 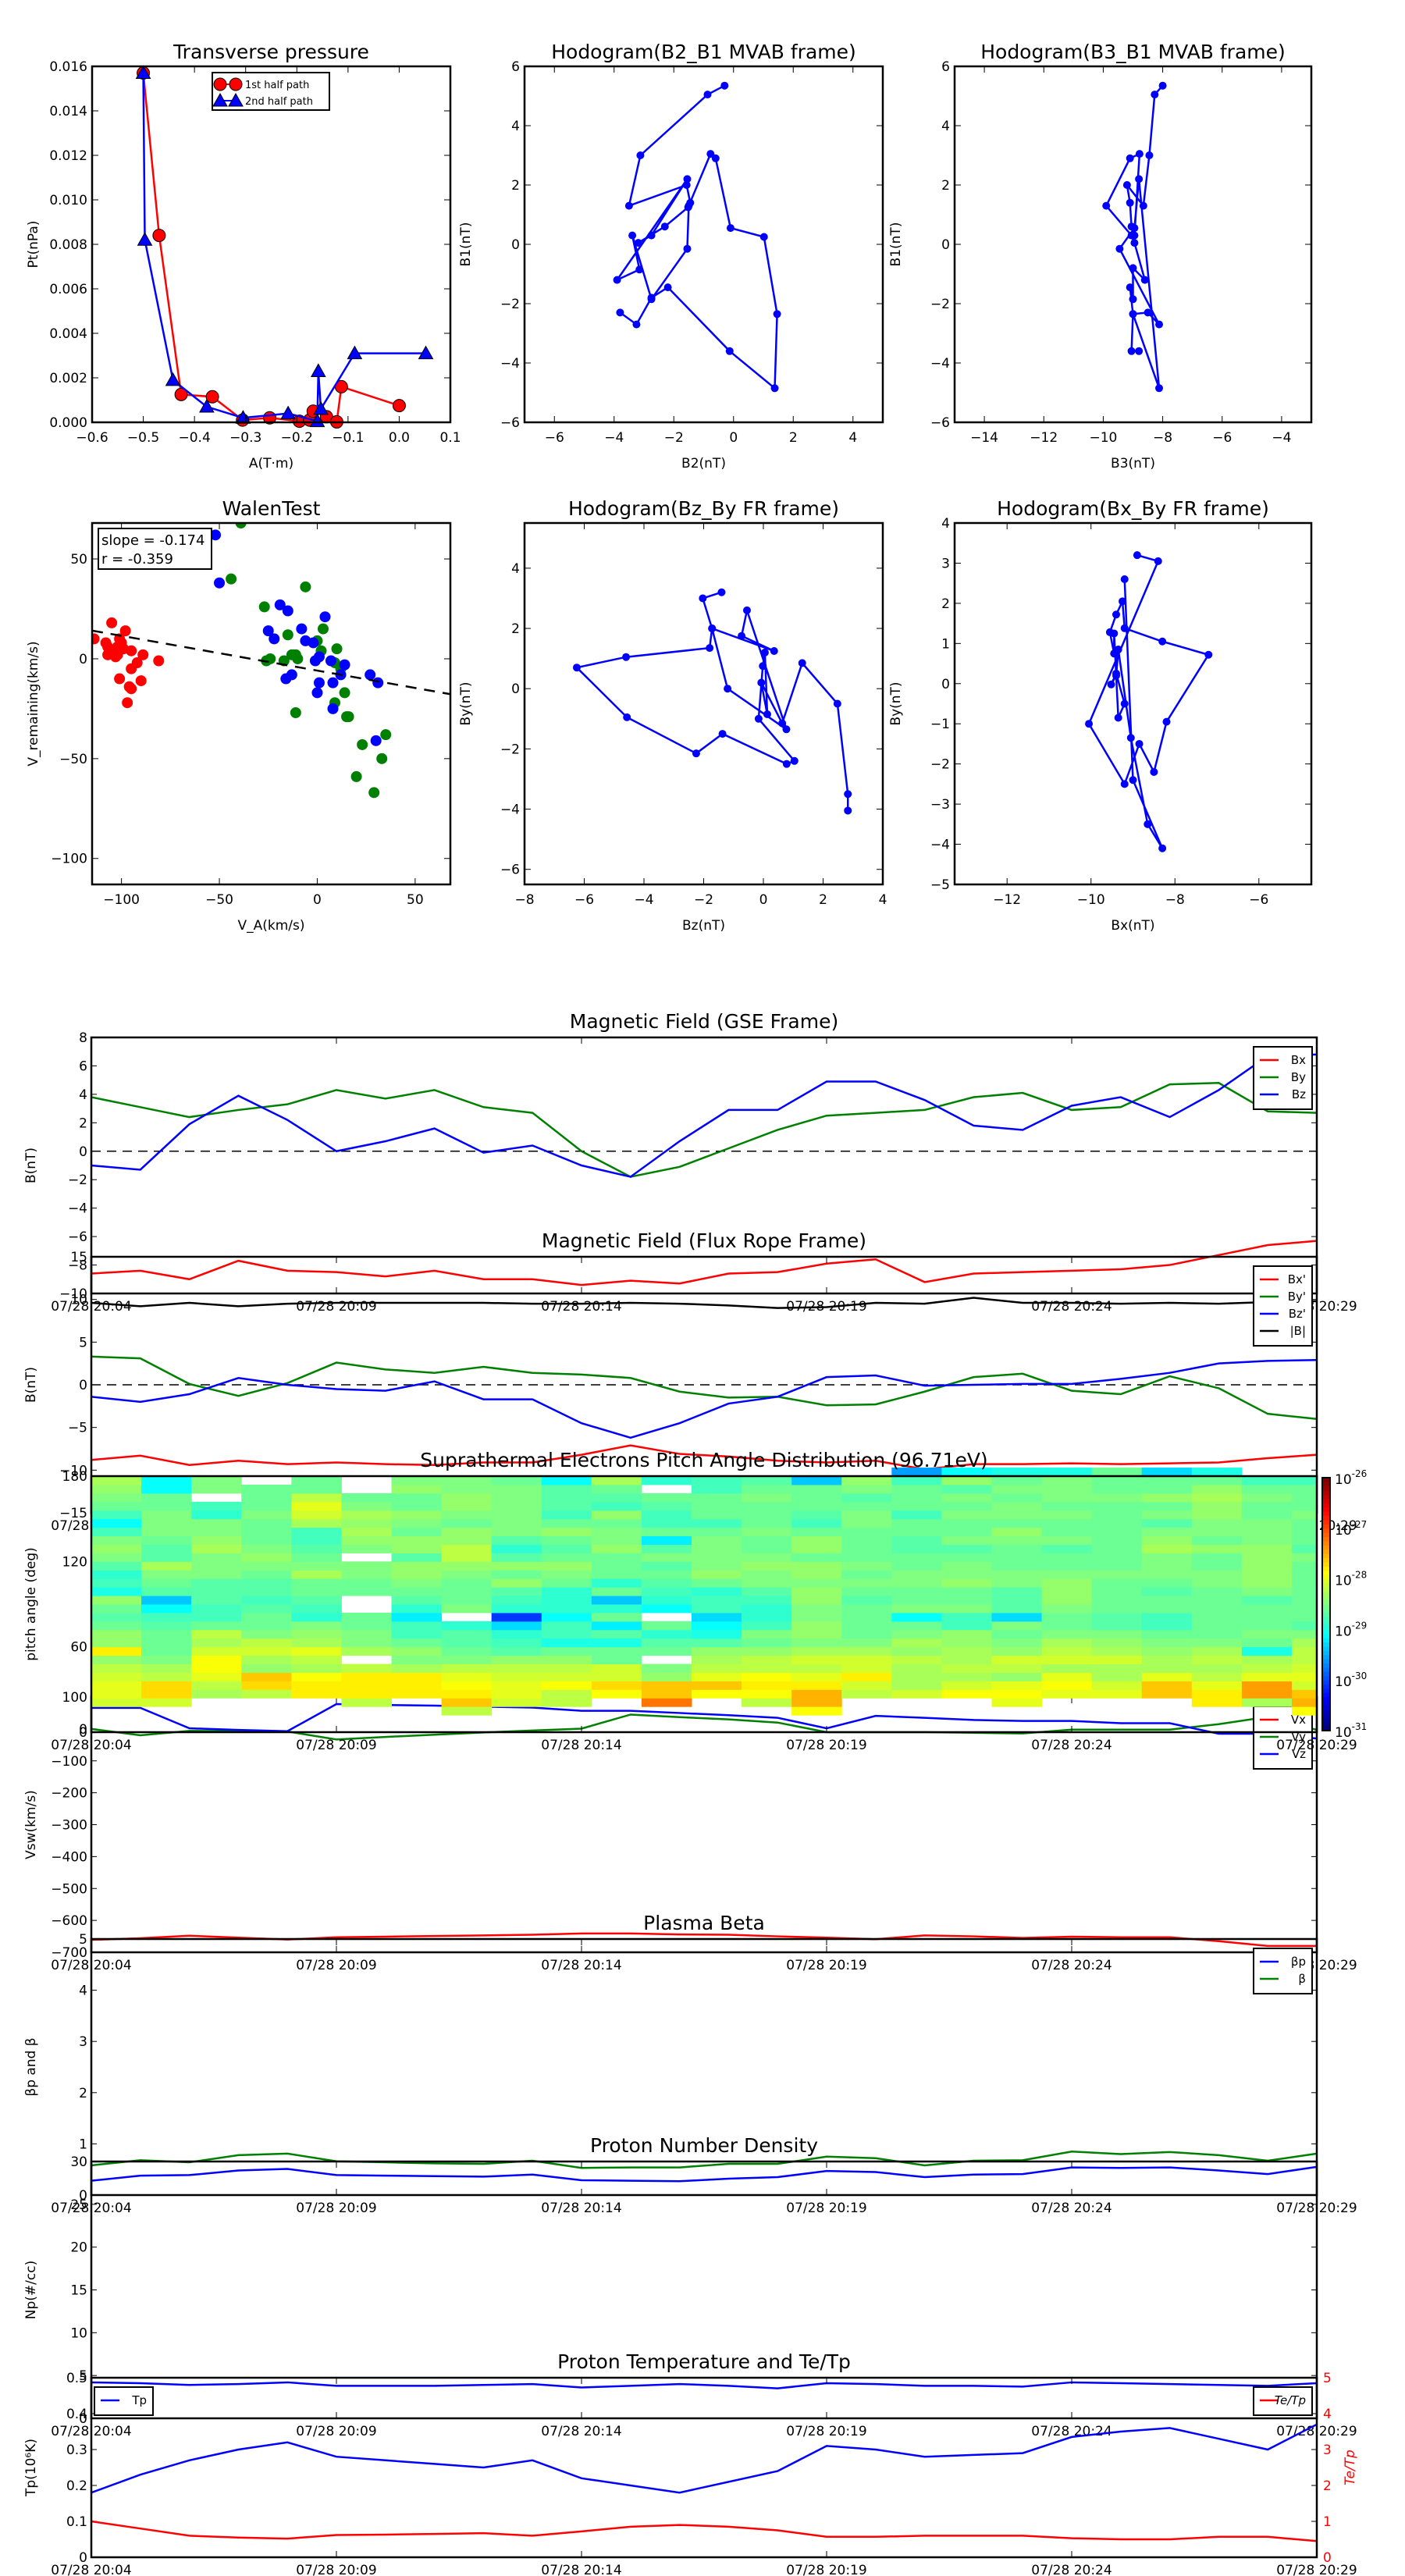 I want to click on y-tick-label: −4, so click(x=77, y=1209).